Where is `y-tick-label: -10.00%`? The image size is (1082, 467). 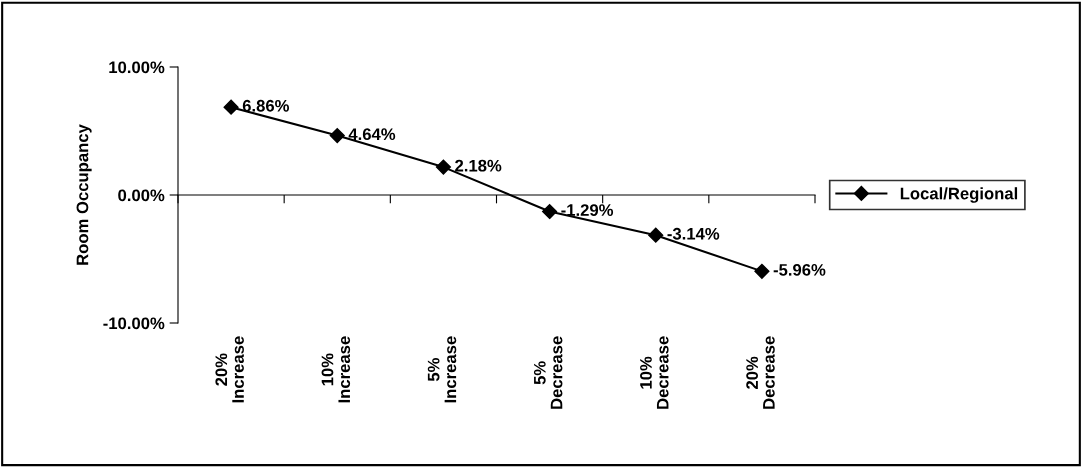 y-tick-label: -10.00% is located at coordinates (134, 323).